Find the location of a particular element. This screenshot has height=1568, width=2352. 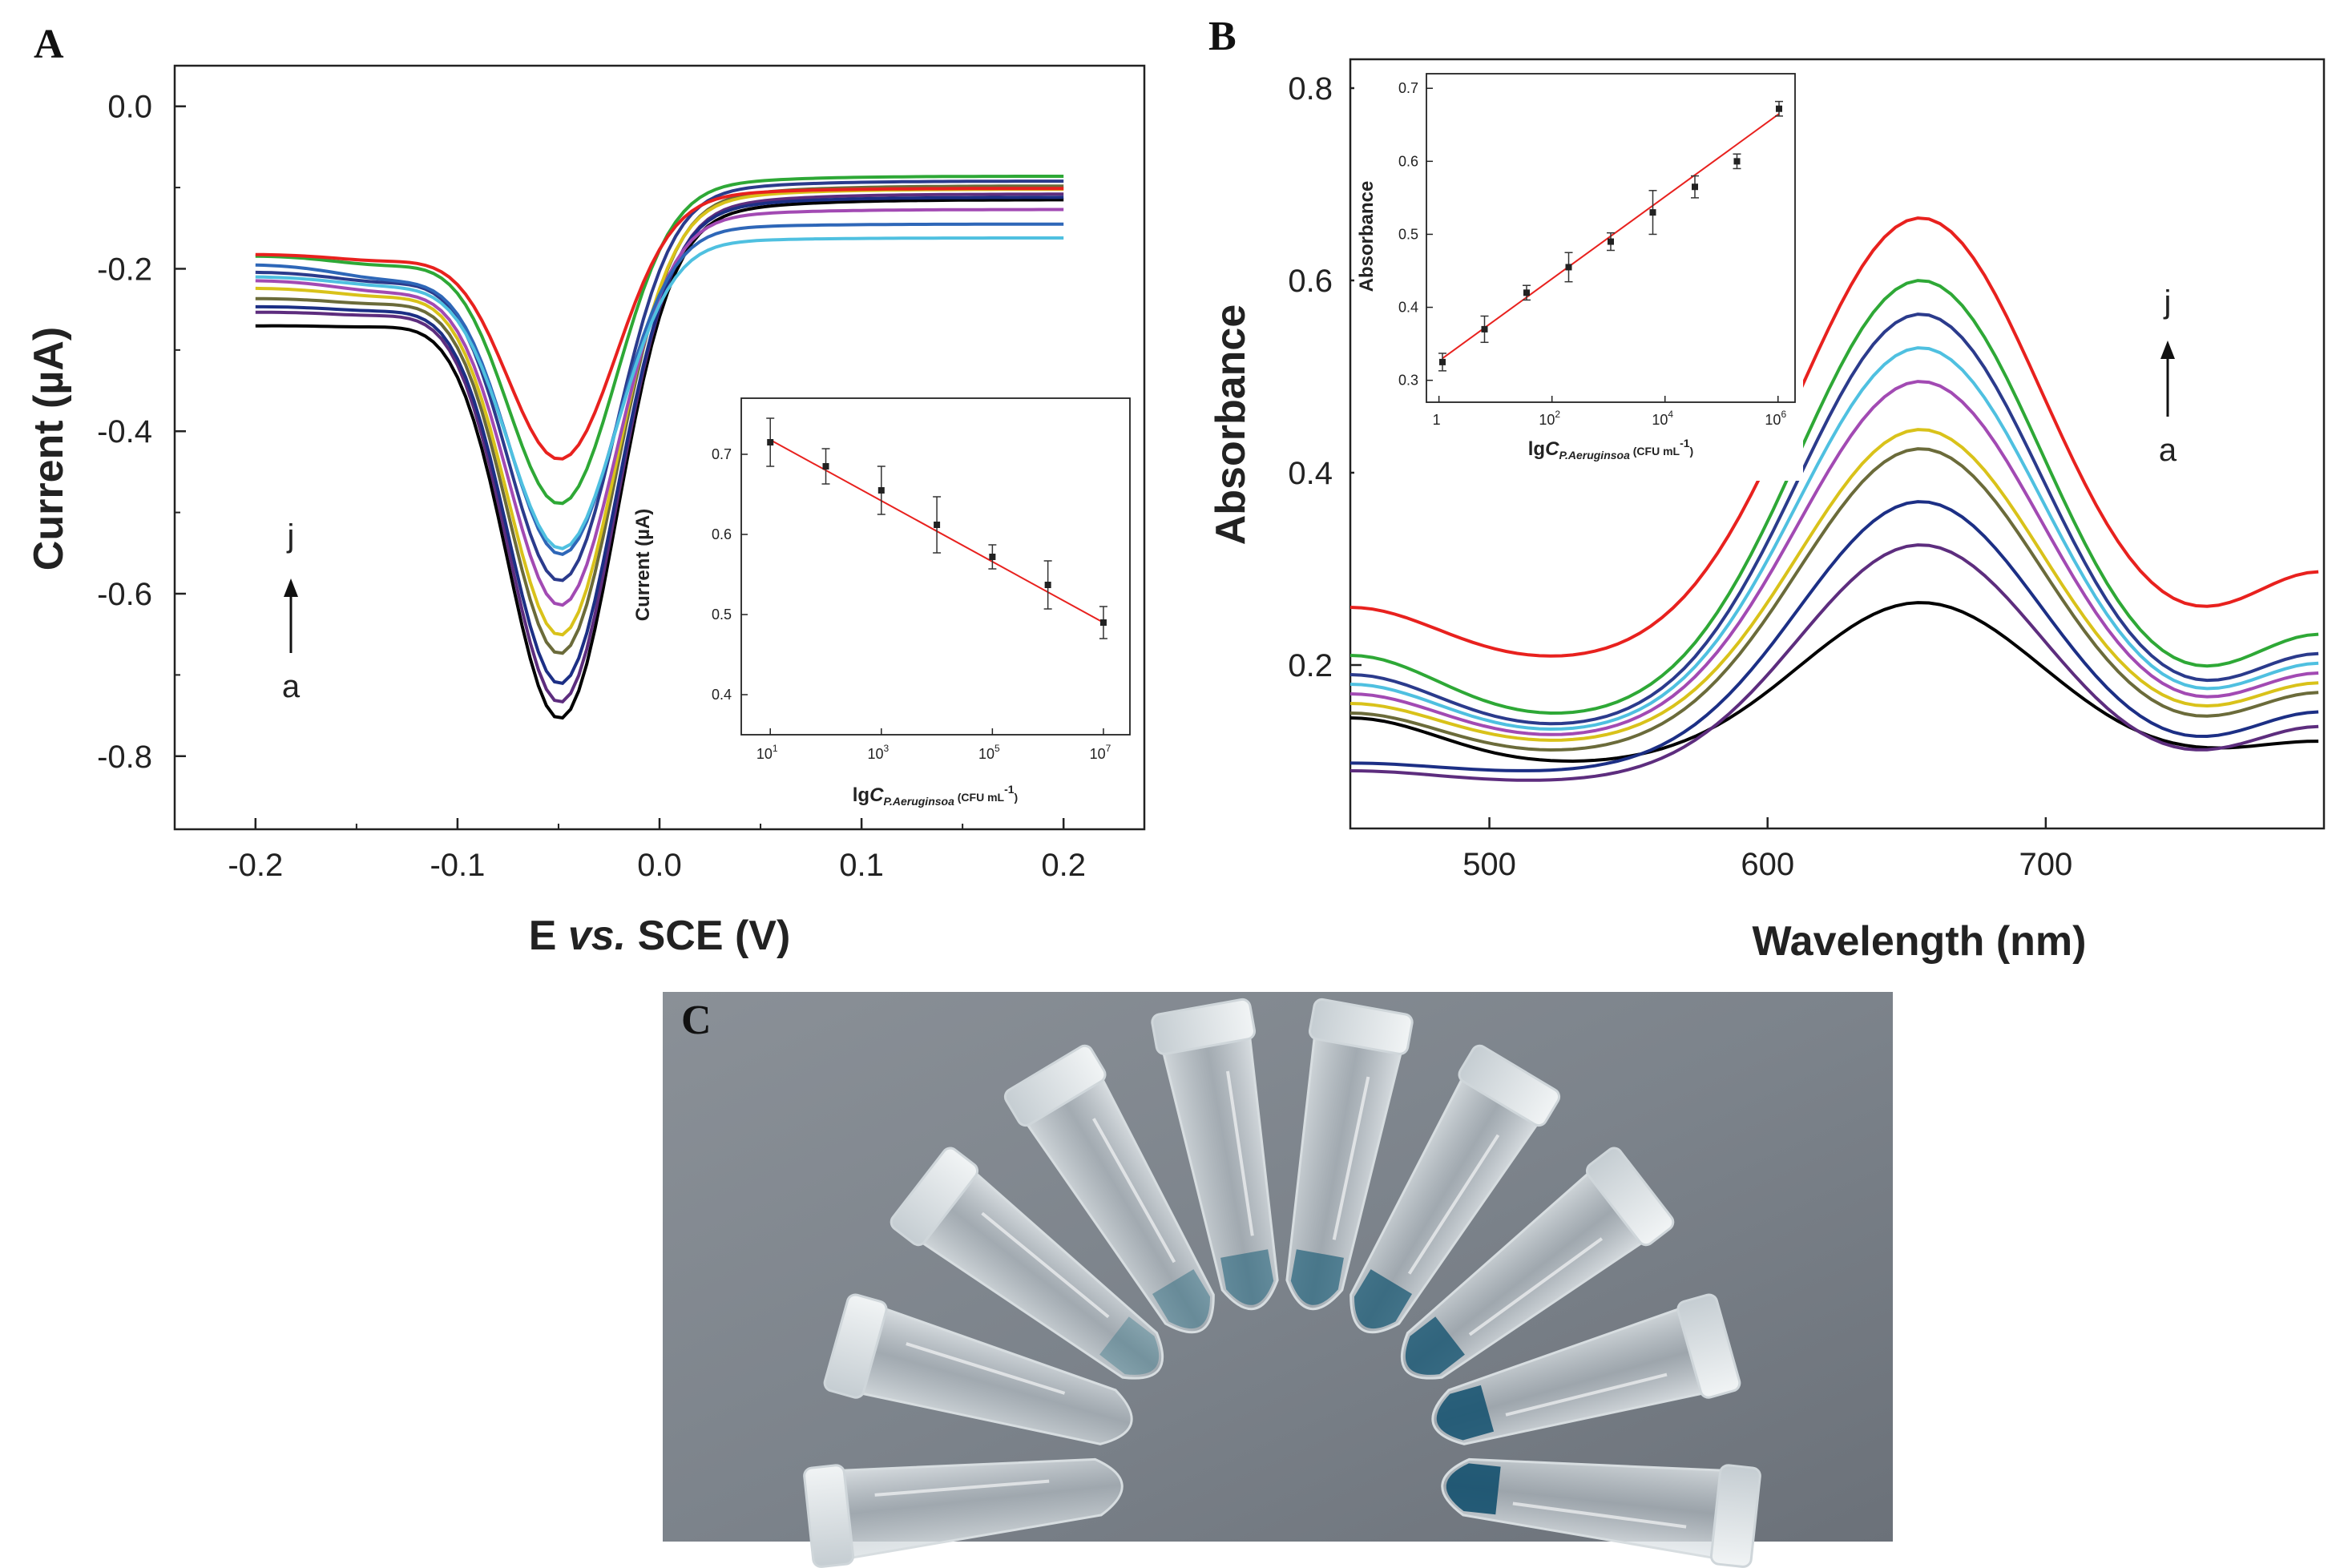

panel-a-inset-ylabel: Current (µA) is located at coordinates (643, 565).